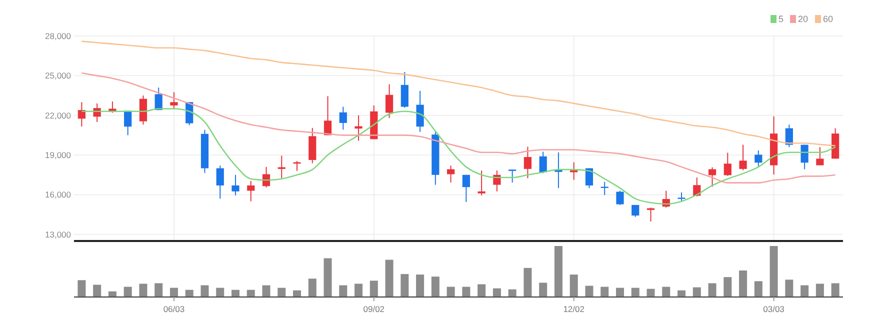 This screenshot has height=335, width=893. Describe the element at coordinates (174, 309) in the screenshot. I see `x-tick-label: 06/03` at that location.